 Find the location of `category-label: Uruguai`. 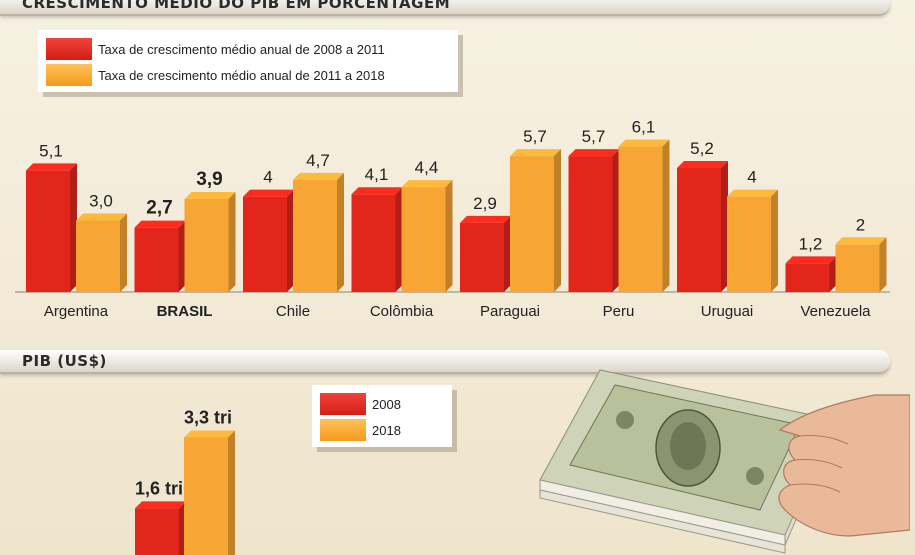

category-label: Uruguai is located at coordinates (727, 311).